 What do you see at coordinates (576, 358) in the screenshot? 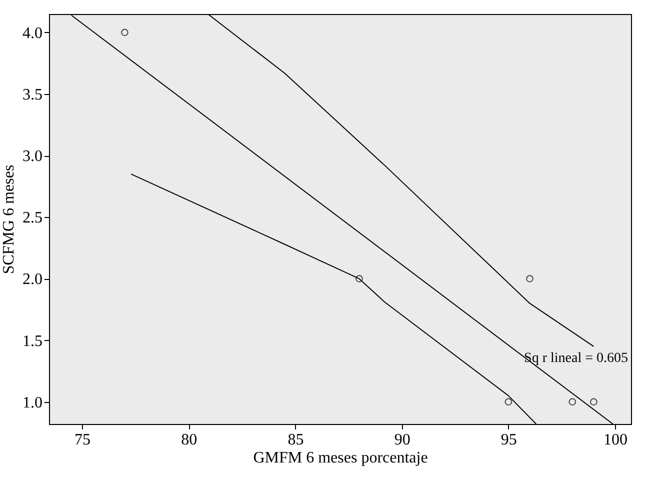
I see `annotation: Sq r lineal = 0.605` at bounding box center [576, 358].